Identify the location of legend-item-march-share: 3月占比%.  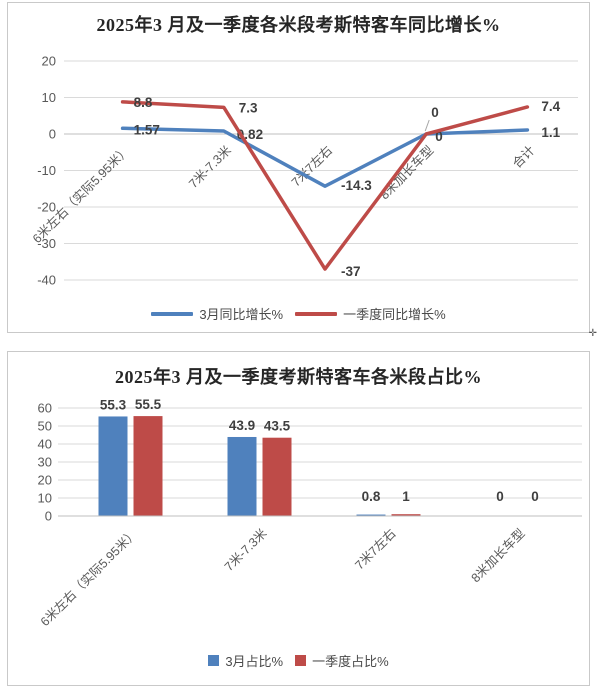
(245, 660).